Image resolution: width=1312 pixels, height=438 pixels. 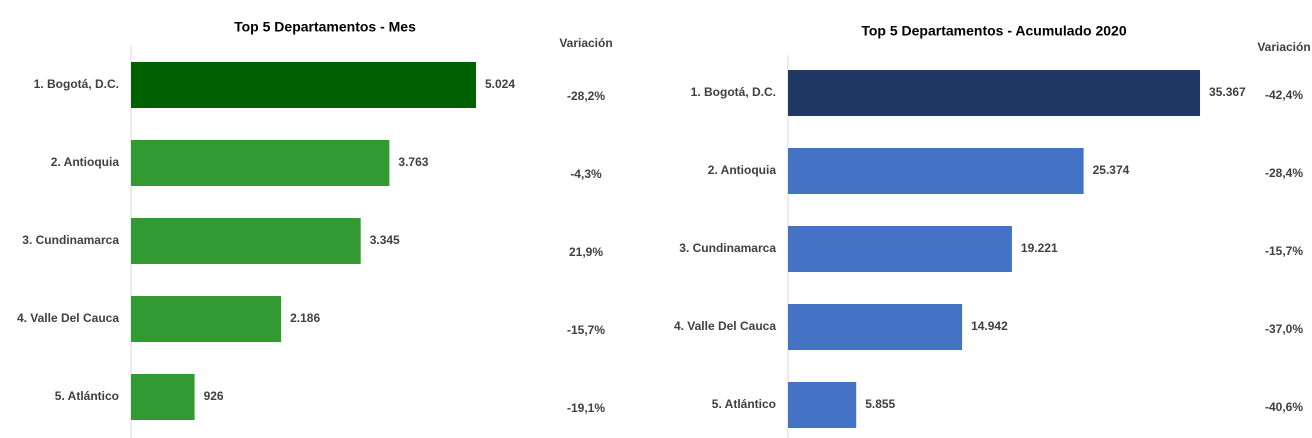 What do you see at coordinates (305, 318) in the screenshot?
I see `value-label: 2.186` at bounding box center [305, 318].